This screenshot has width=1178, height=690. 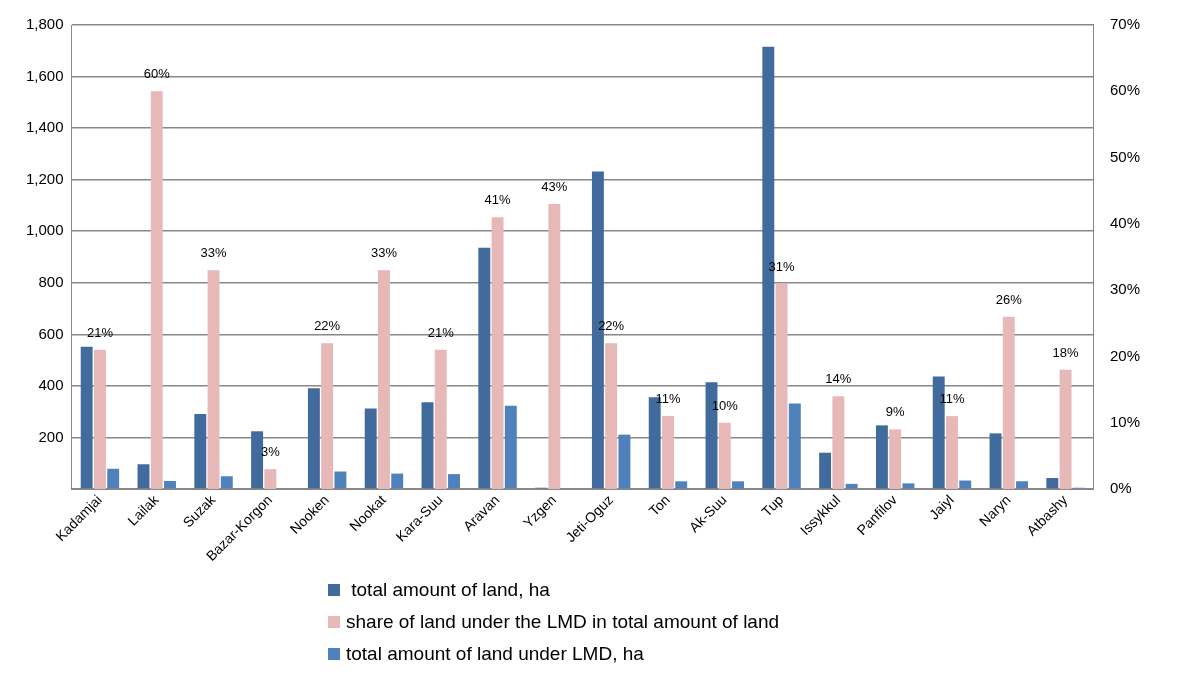 I want to click on data-label: 18%, so click(x=1066, y=352).